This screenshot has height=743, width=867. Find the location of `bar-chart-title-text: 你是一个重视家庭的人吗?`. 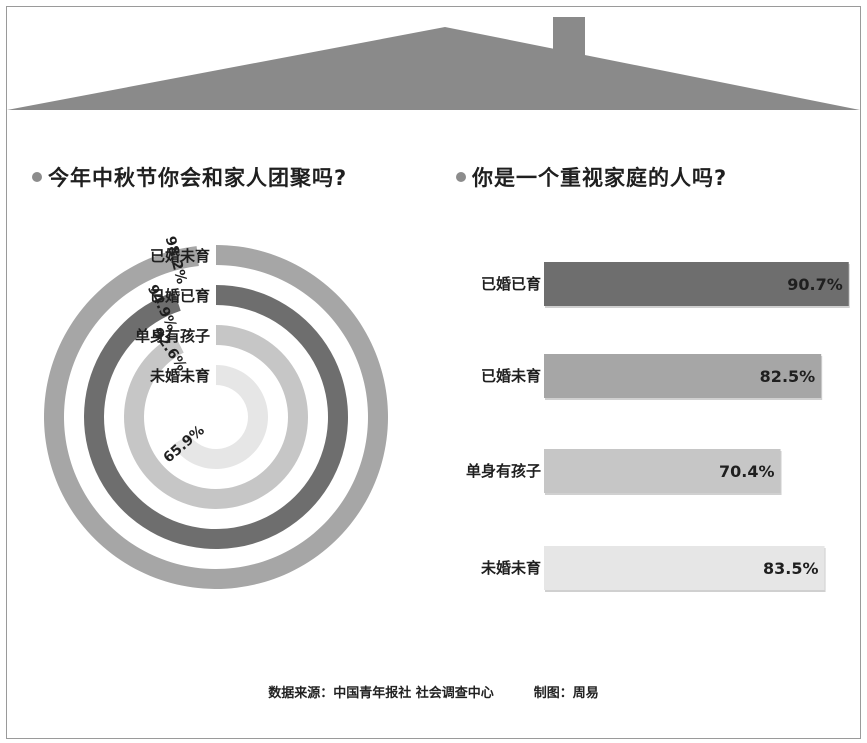

bar-chart-title-text: 你是一个重视家庭的人吗? is located at coordinates (600, 178).